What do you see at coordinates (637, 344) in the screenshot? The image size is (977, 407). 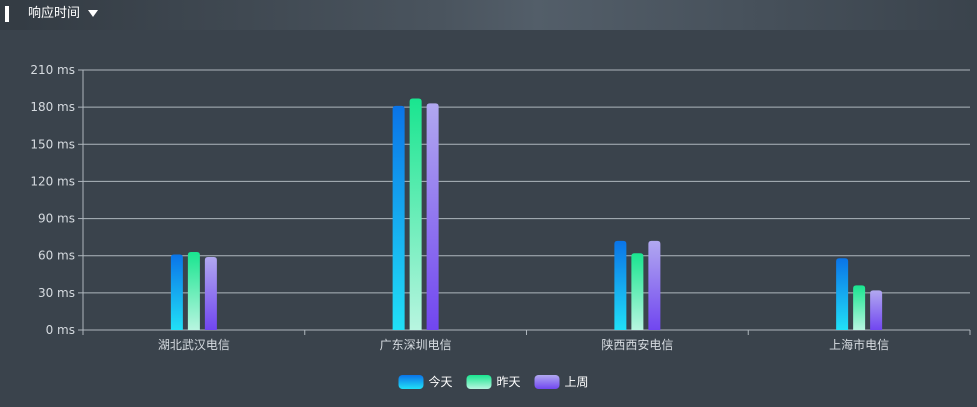 I see `x-tick-label: 陕西西安电信` at bounding box center [637, 344].